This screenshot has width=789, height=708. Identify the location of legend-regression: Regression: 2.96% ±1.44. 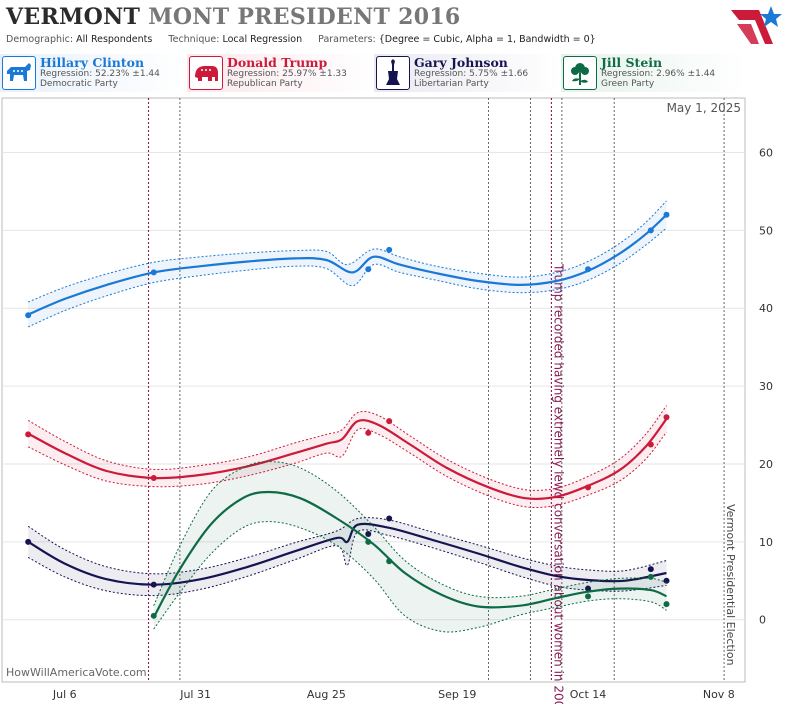
(658, 74).